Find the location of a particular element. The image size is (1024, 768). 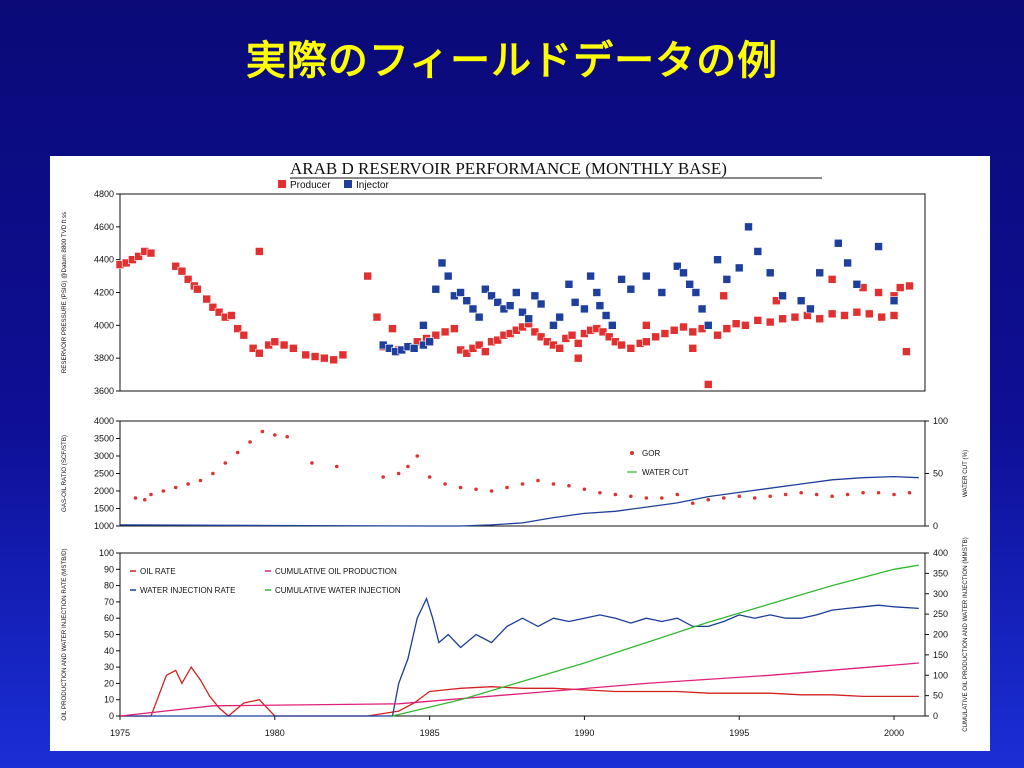

slide-title: 実際のフィールドデータの例 is located at coordinates (512, 61).